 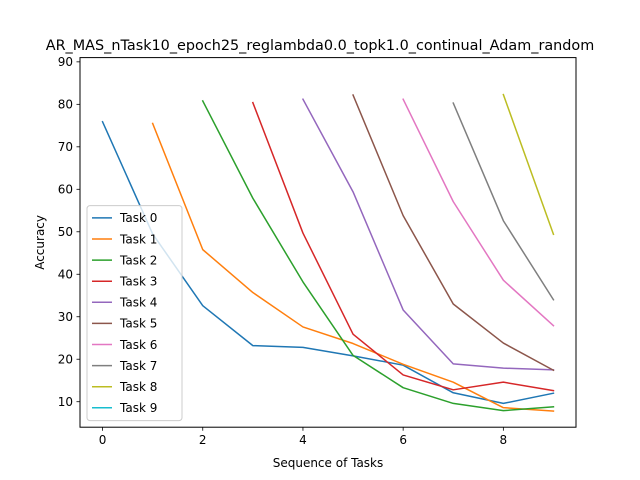 What do you see at coordinates (138, 260) in the screenshot?
I see `legend-label-task-2: Task 2` at bounding box center [138, 260].